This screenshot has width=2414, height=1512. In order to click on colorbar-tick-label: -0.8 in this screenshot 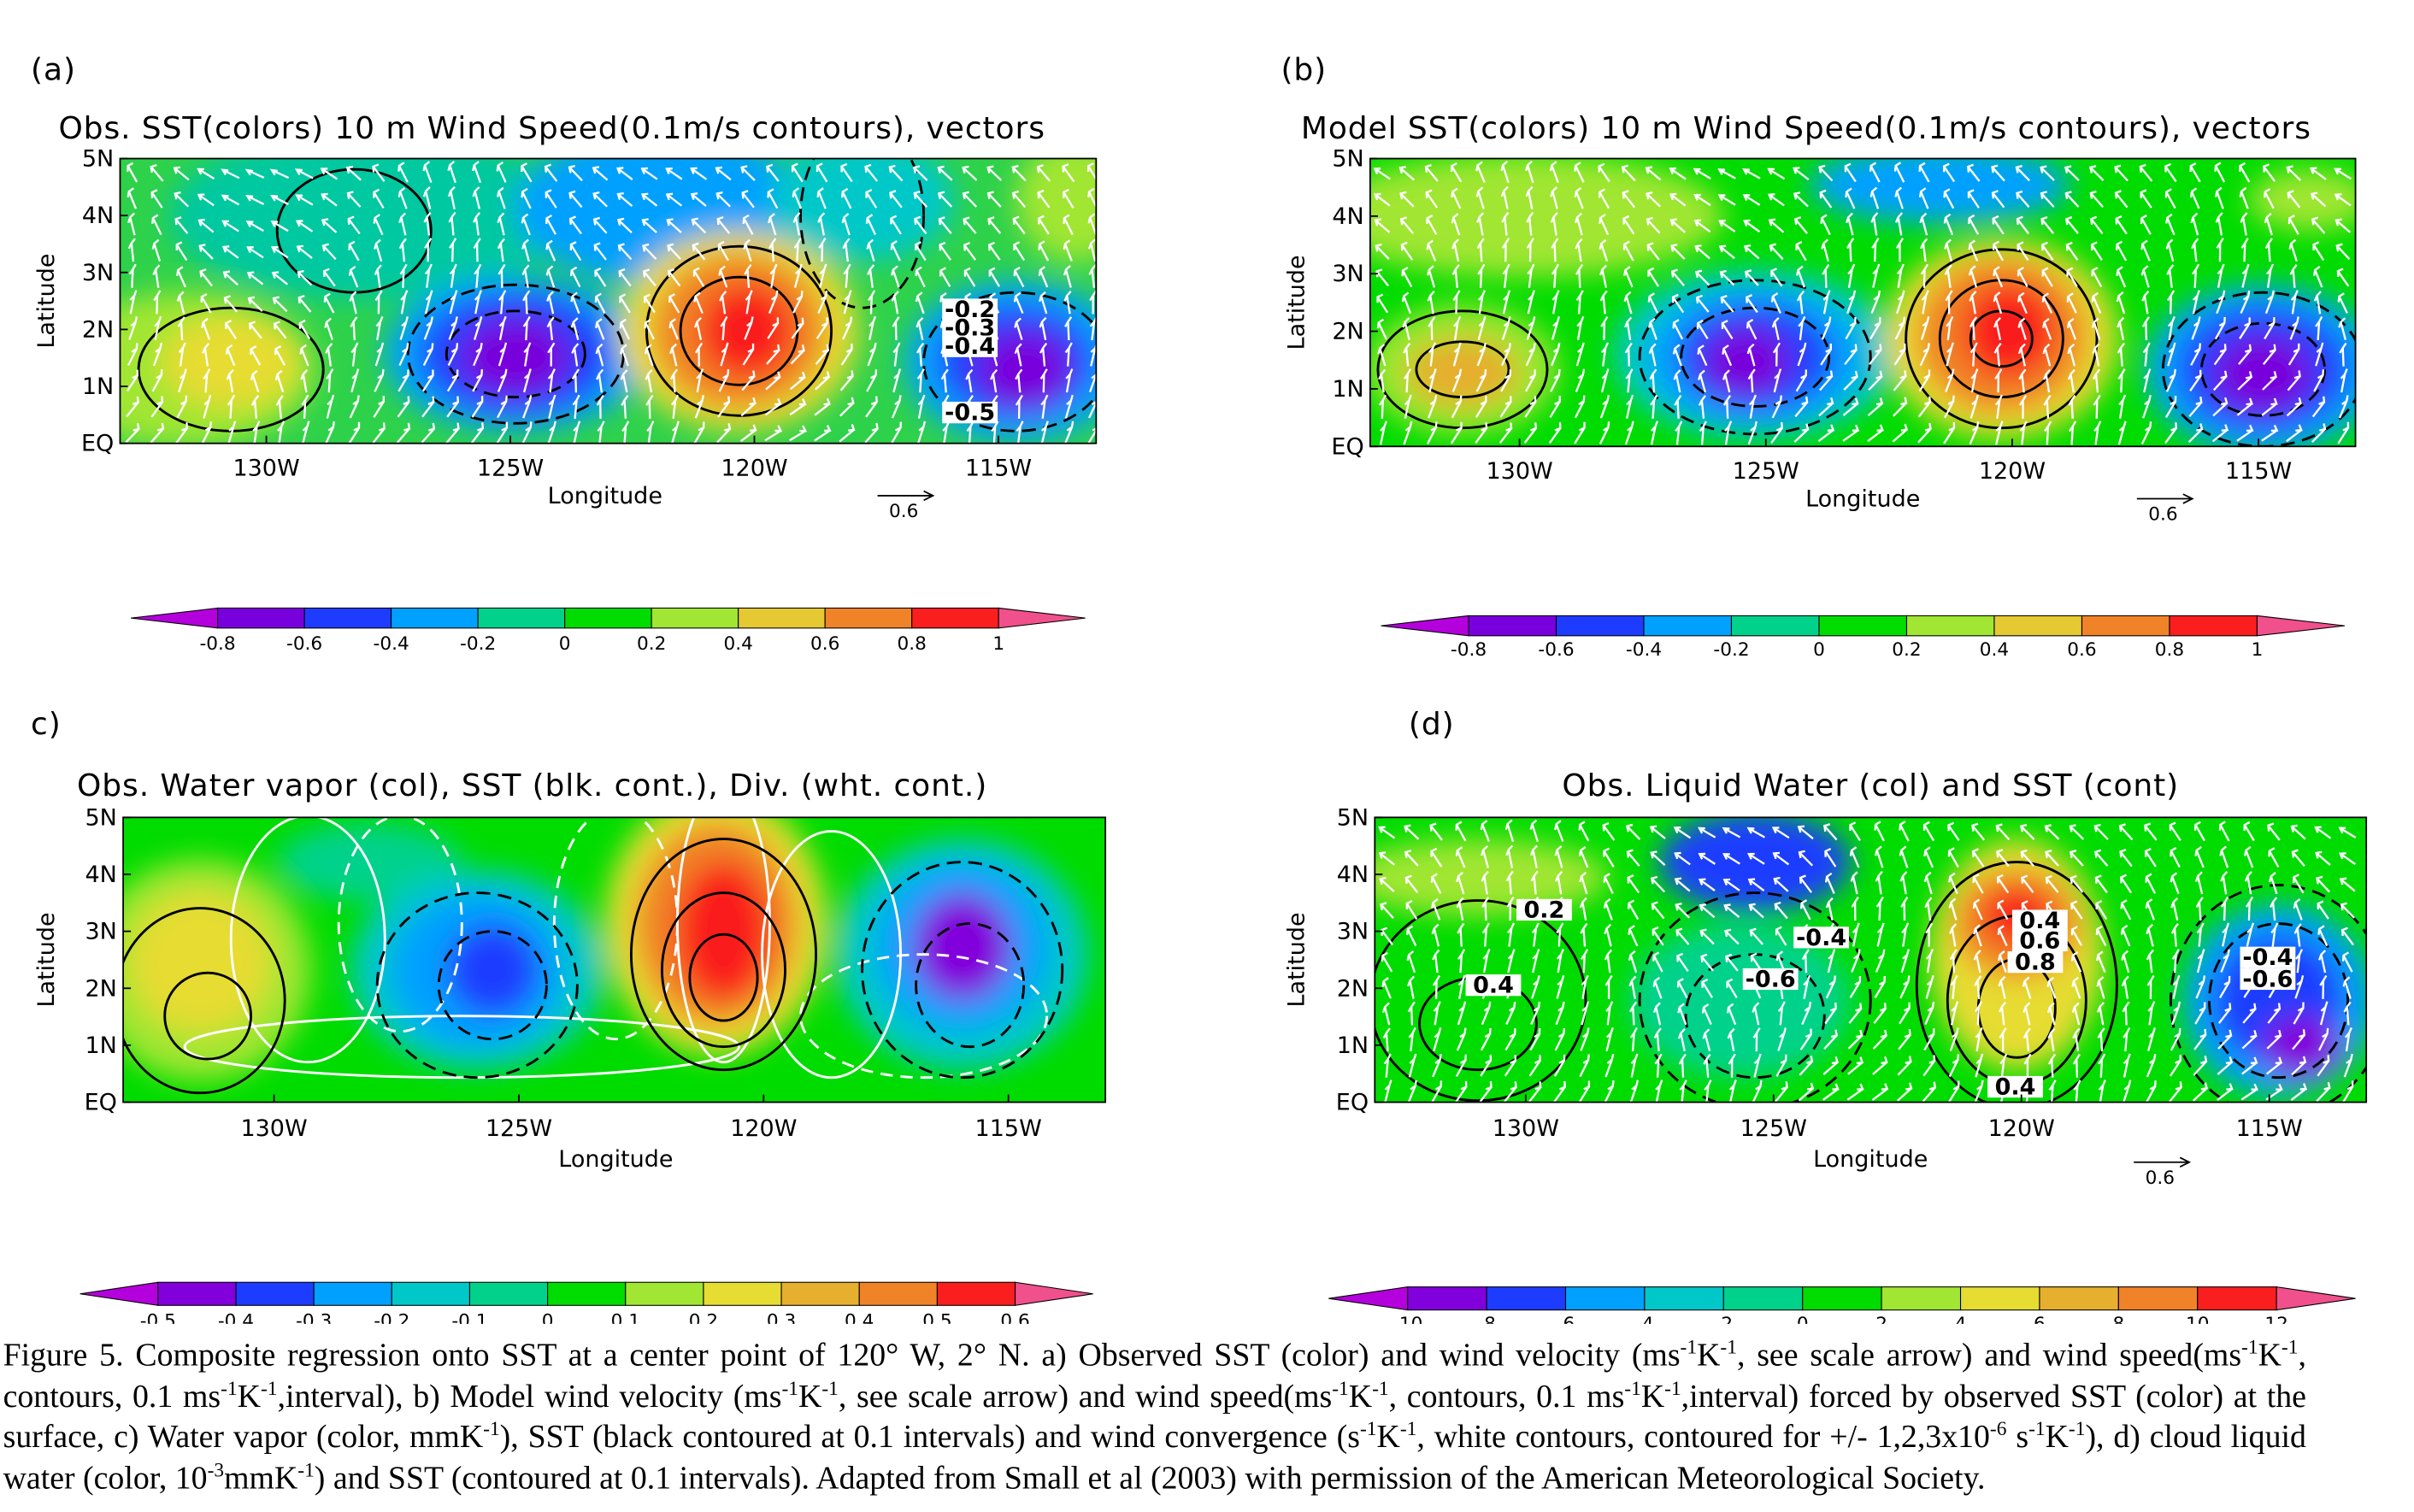, I will do `click(1469, 650)`.